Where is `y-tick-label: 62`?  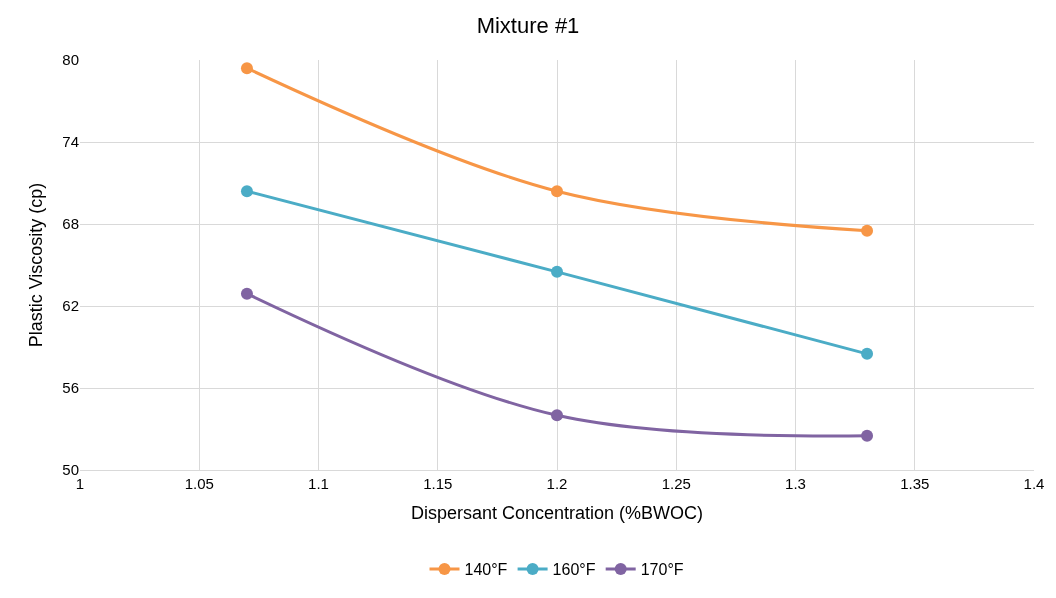 y-tick-label: 62 is located at coordinates (70, 306).